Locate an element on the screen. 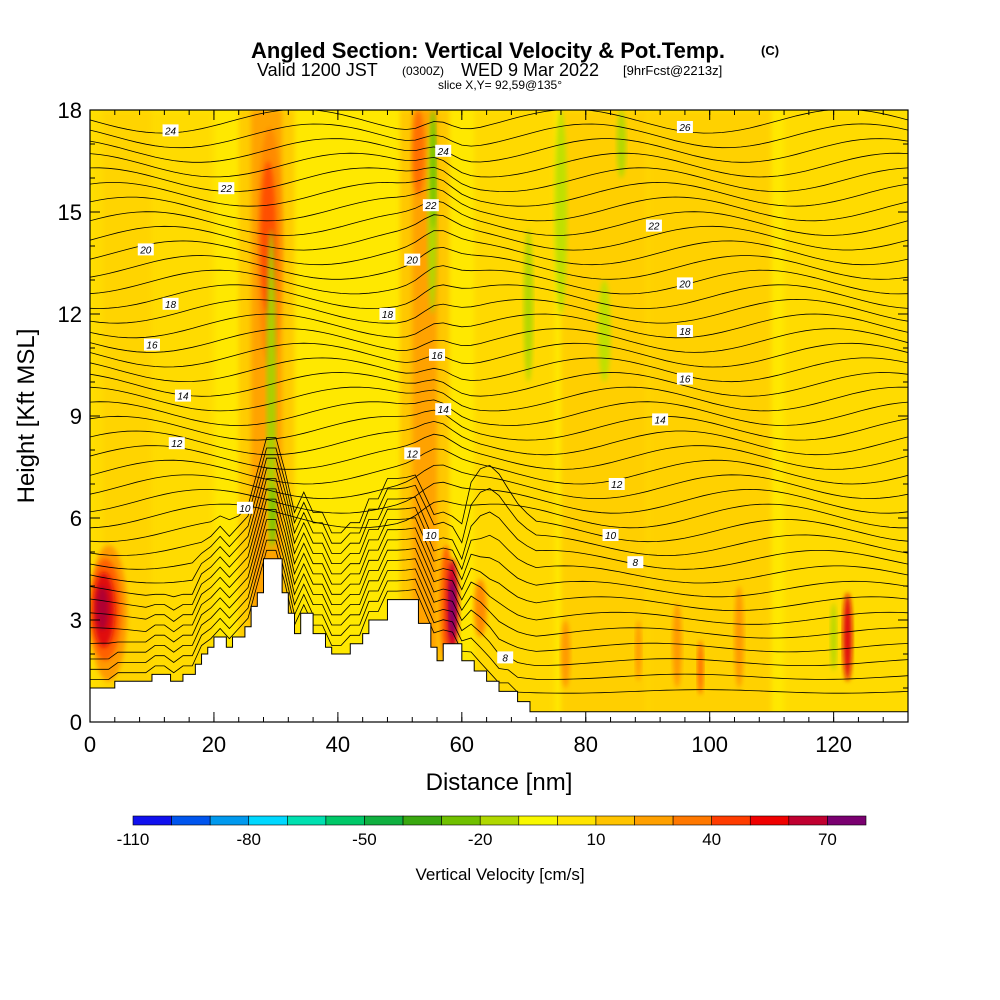  colorbar-tick-label: 40 is located at coordinates (711, 839).